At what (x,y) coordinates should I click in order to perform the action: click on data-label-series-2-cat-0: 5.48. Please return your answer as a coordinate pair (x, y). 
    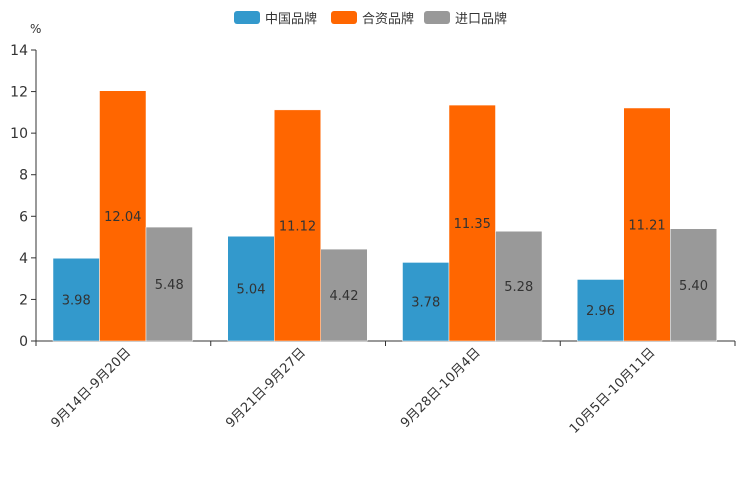
    Looking at the image, I should click on (169, 285).